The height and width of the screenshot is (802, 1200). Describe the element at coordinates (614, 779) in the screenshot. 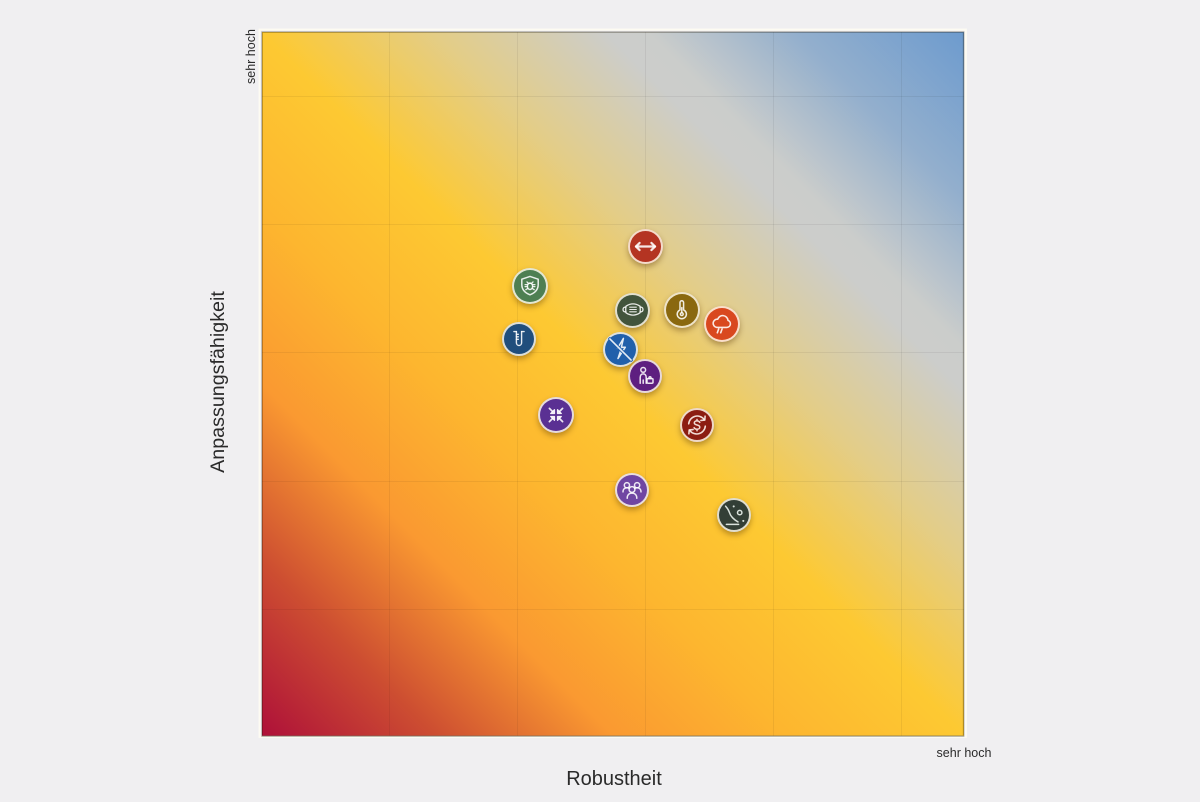

I see `svg-text: Robustheit` at that location.